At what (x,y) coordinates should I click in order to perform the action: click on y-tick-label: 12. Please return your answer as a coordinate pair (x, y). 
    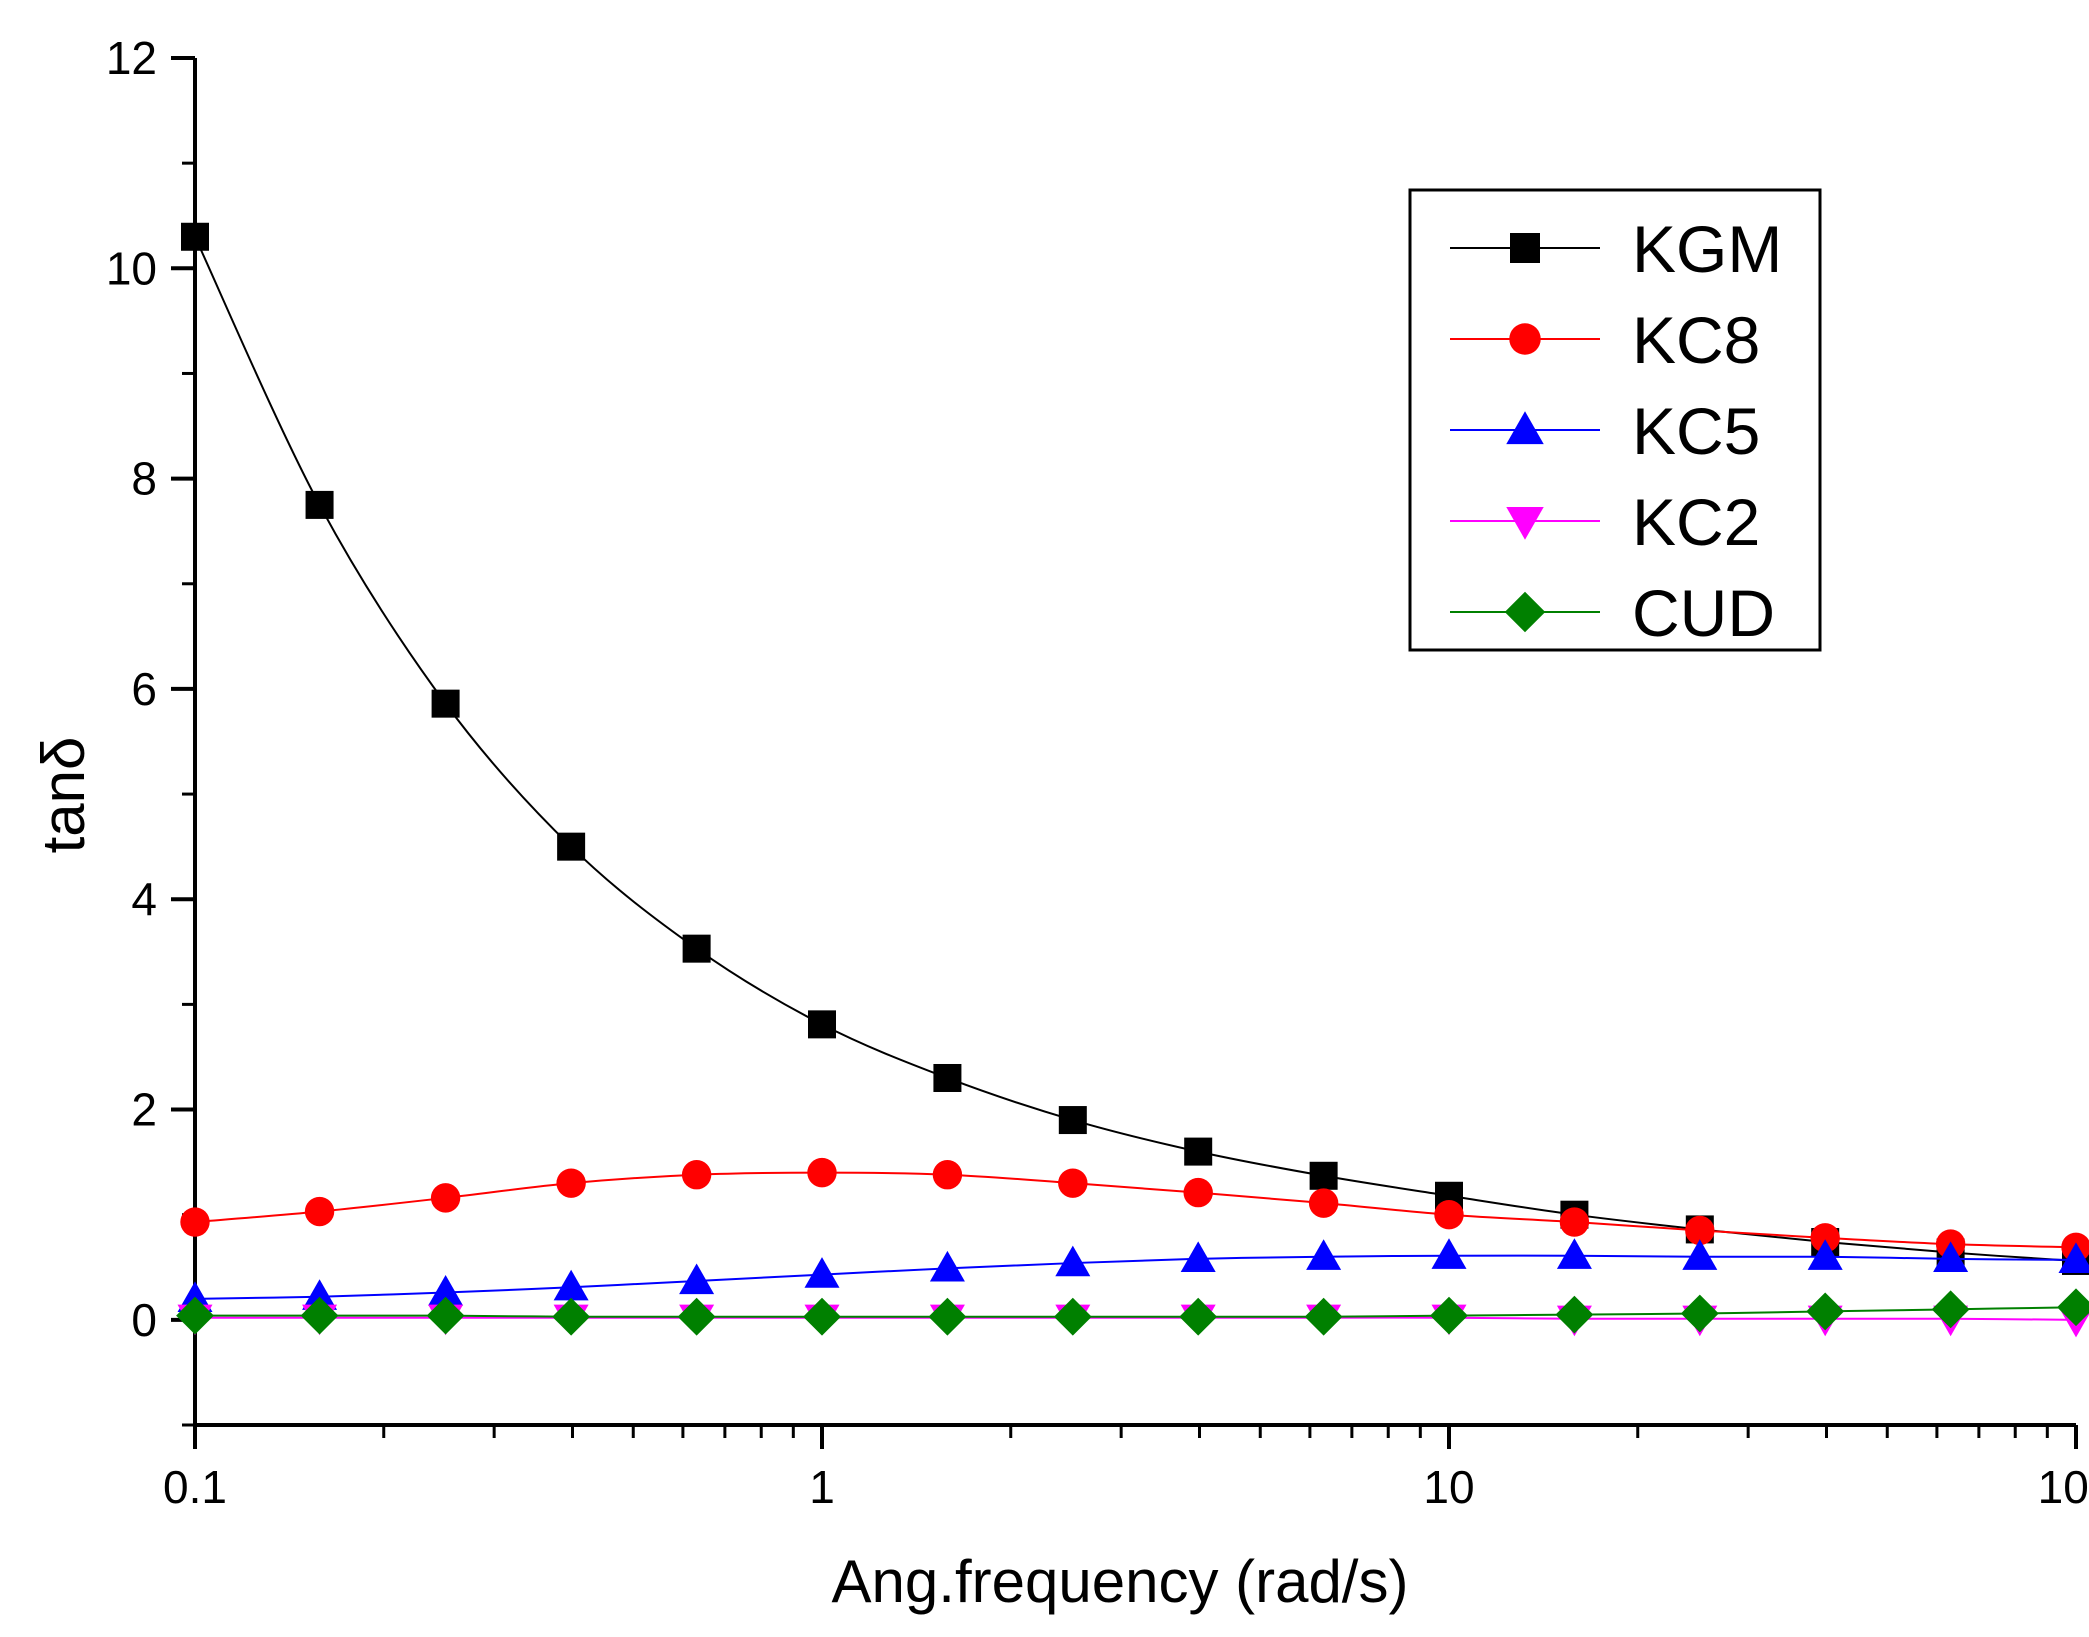
    Looking at the image, I should click on (131, 58).